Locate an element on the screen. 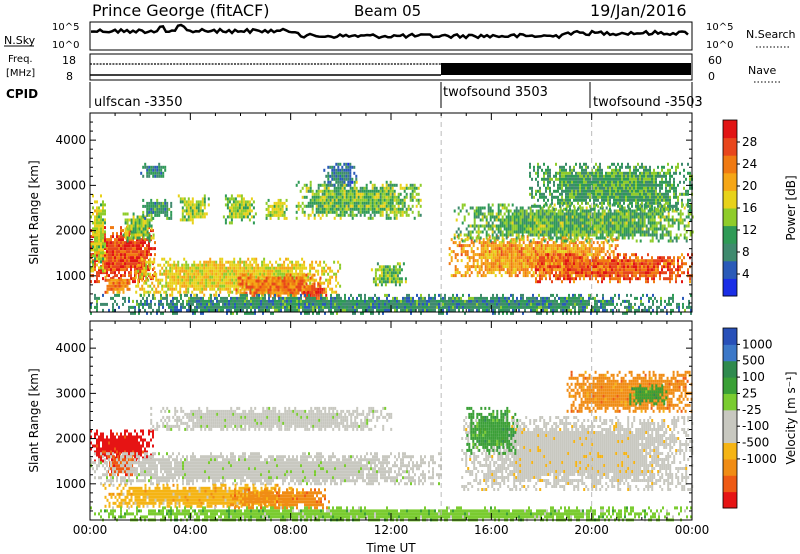 This screenshot has width=800, height=554. x-tick-2: 08:00 is located at coordinates (290, 530).